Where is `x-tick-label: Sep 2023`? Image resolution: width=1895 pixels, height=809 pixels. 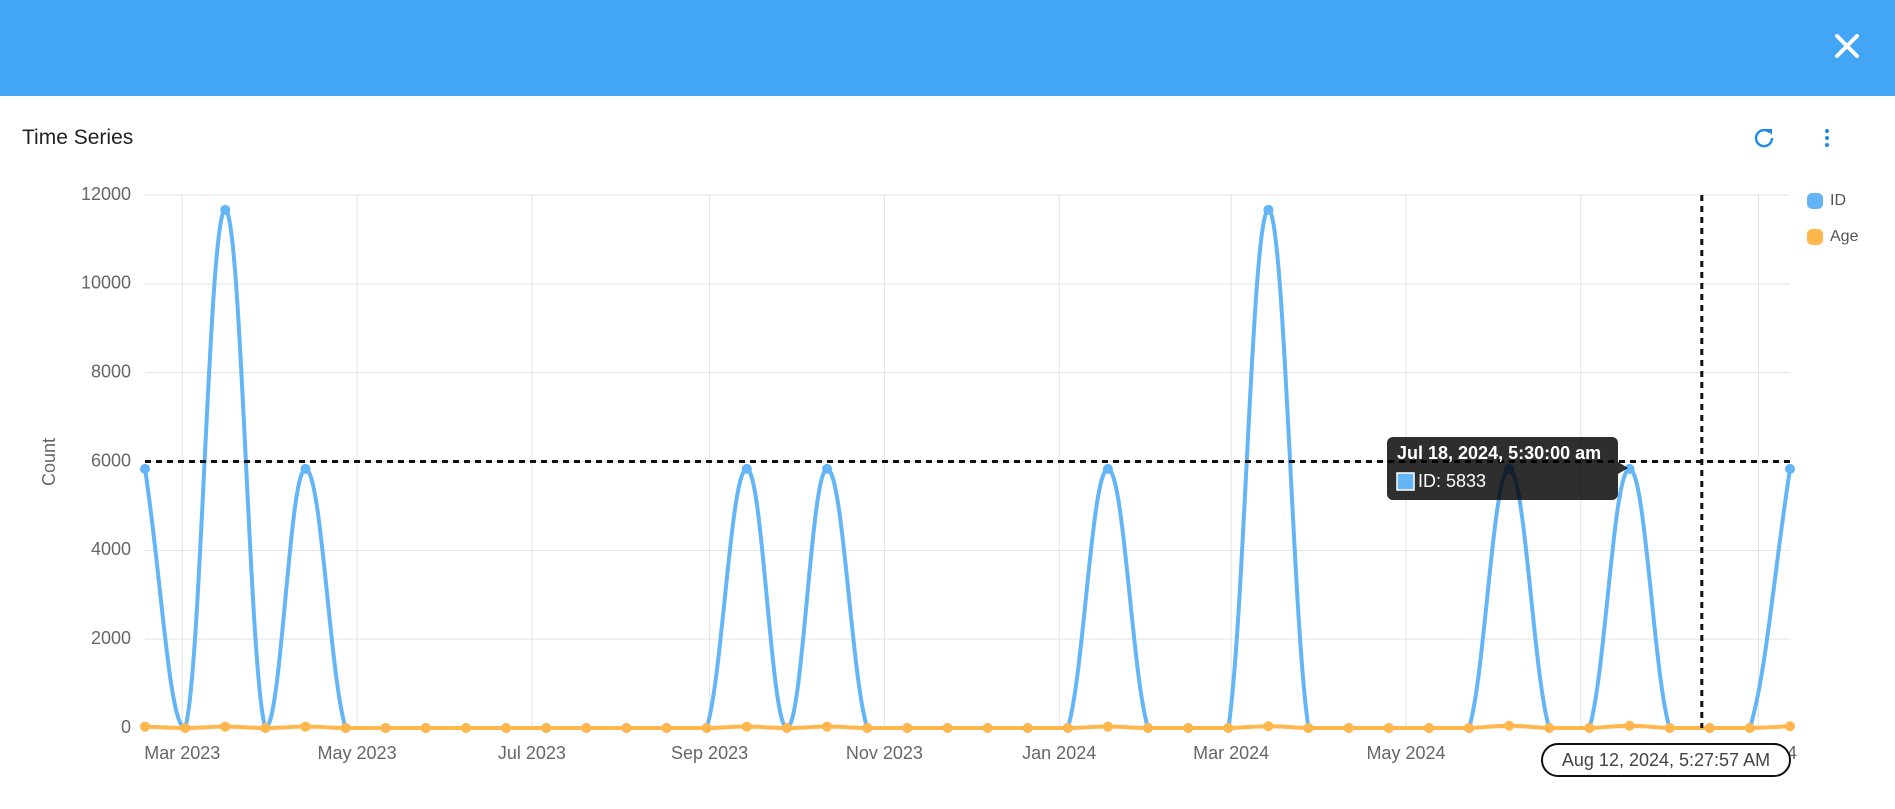
x-tick-label: Sep 2023 is located at coordinates (709, 753).